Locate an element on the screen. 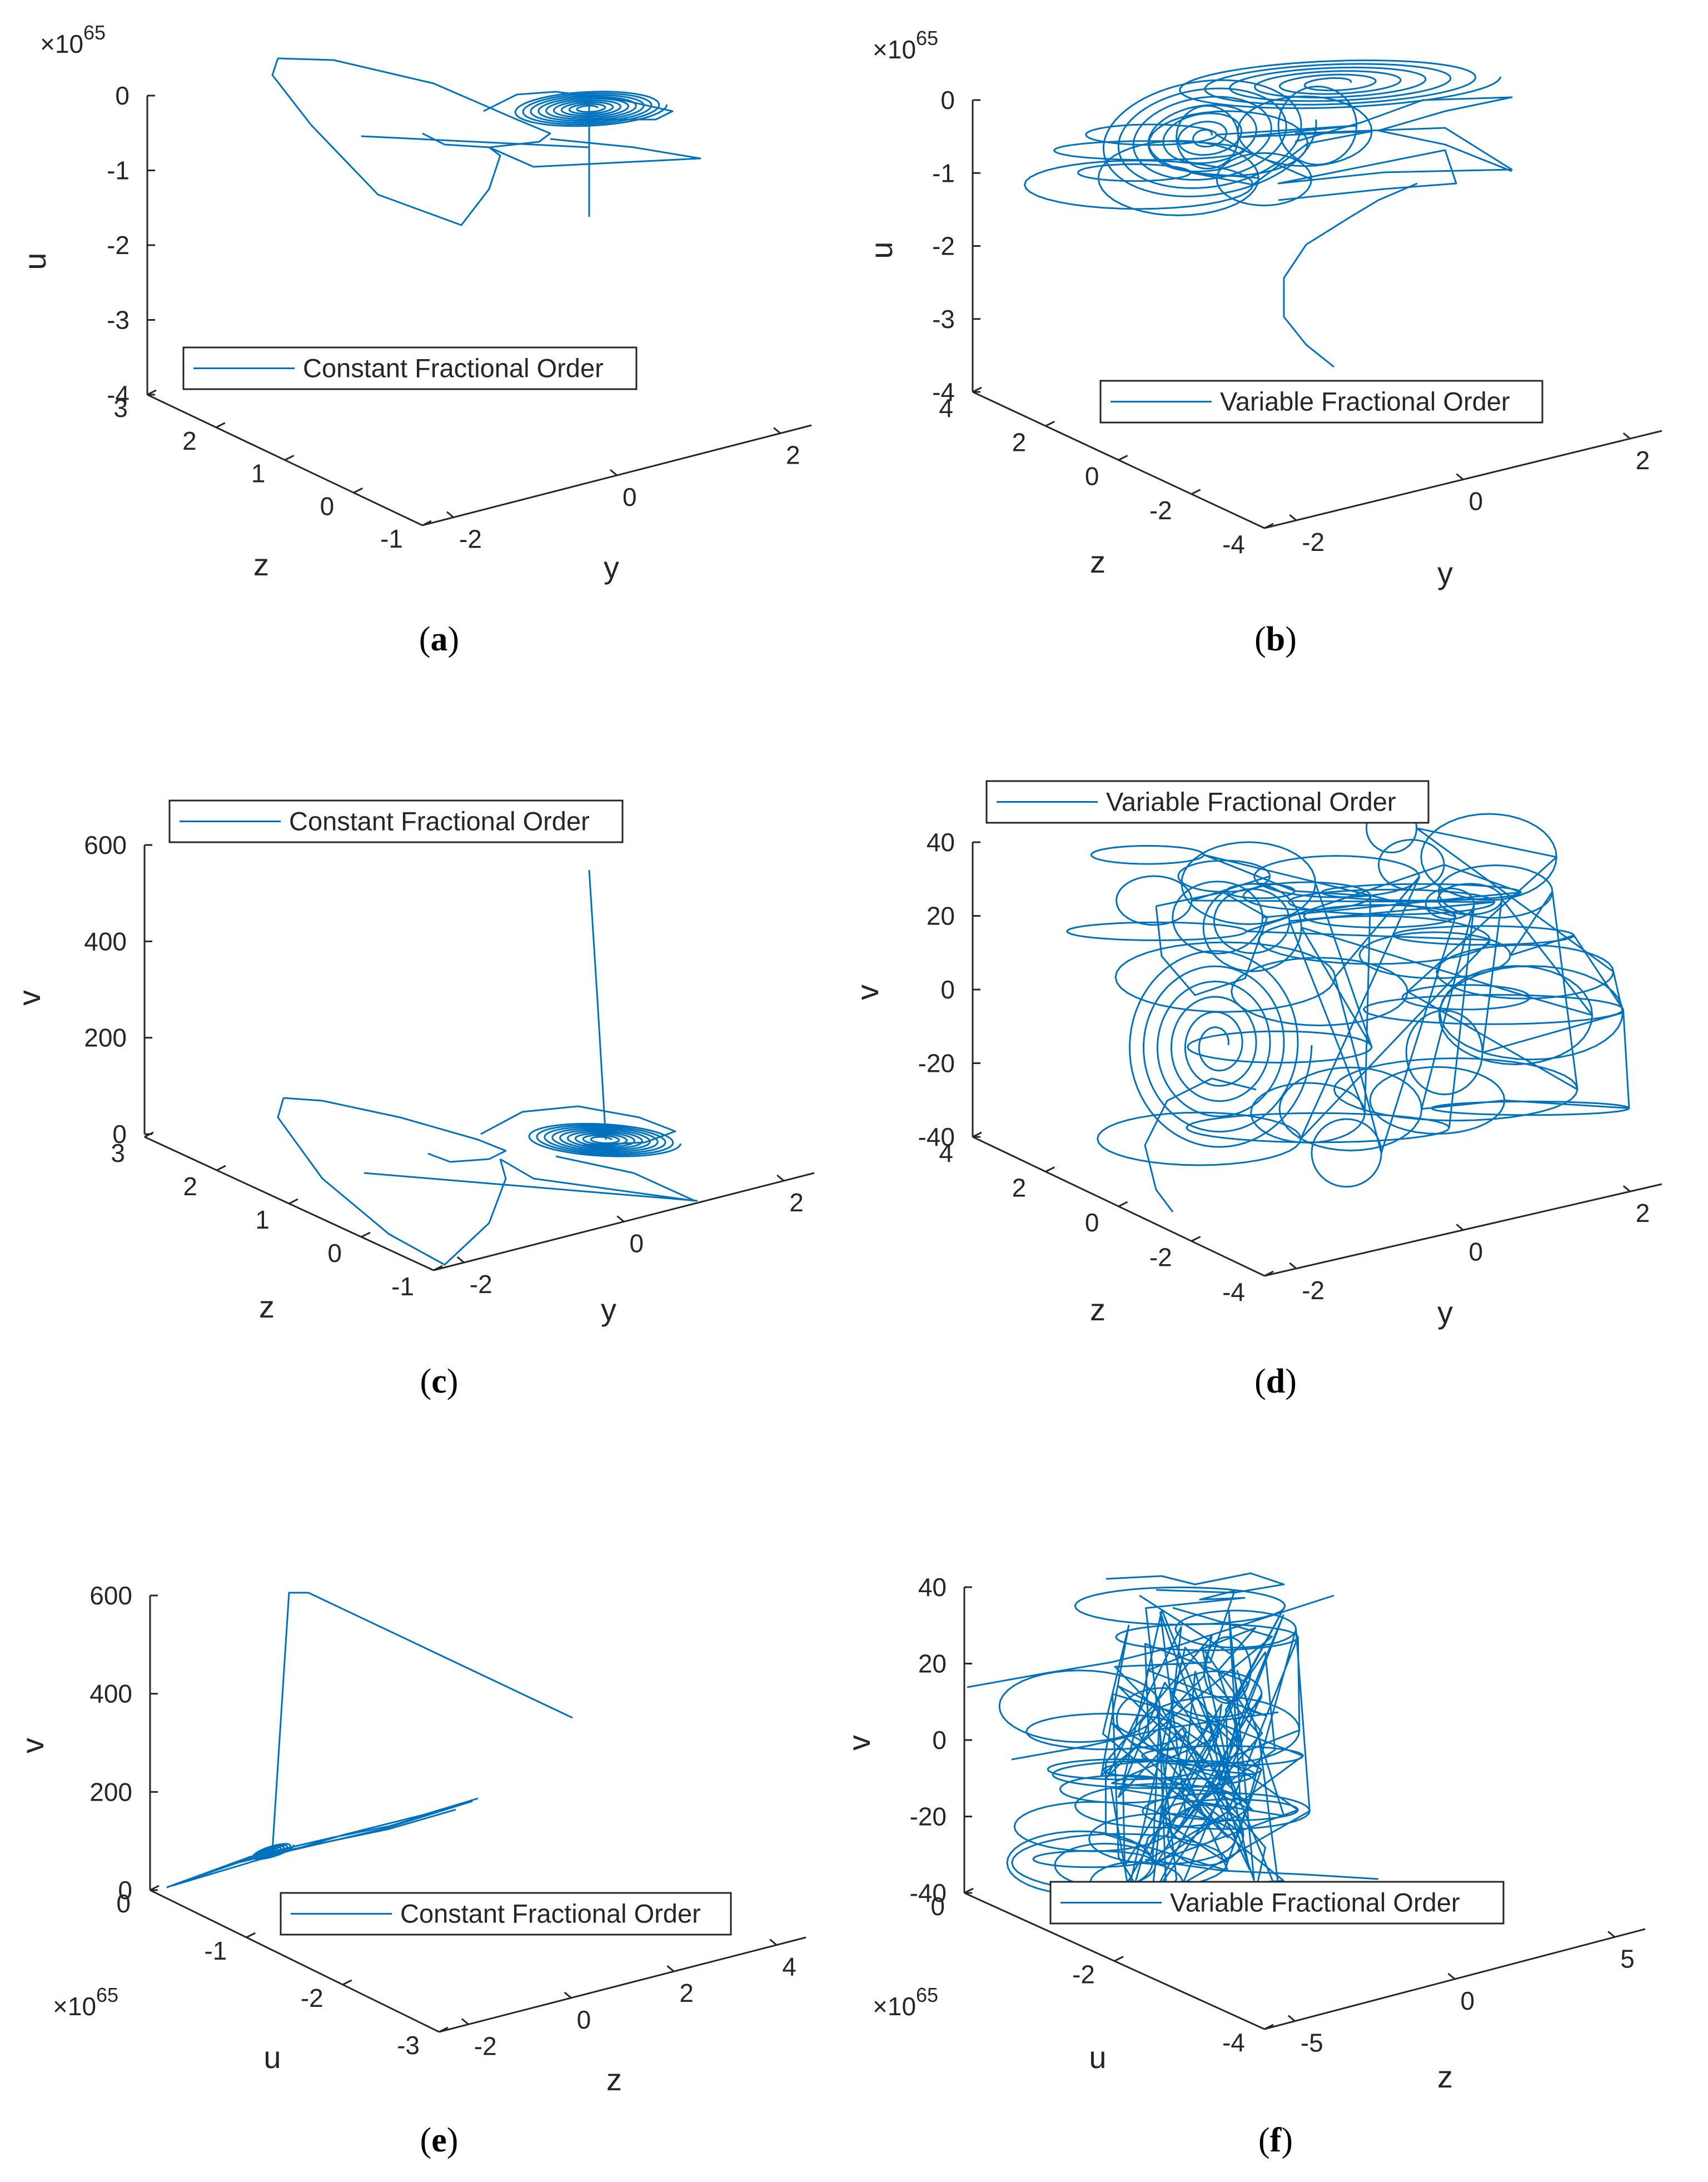 This screenshot has height=2182, width=1708. depth-axis-label: z is located at coordinates (267, 1306).